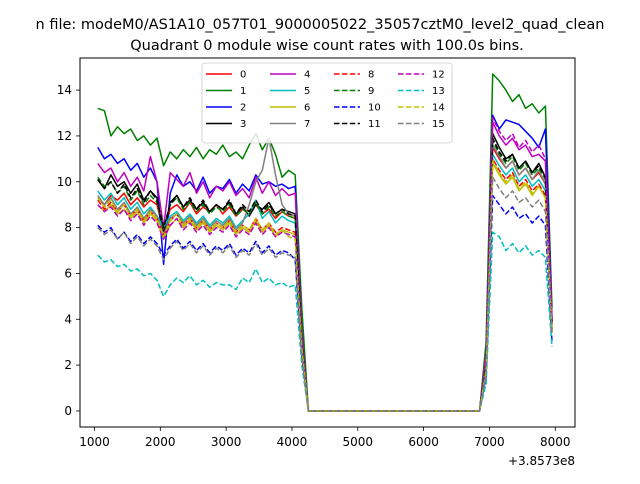  I want to click on legend-label-7: 7, so click(307, 124).